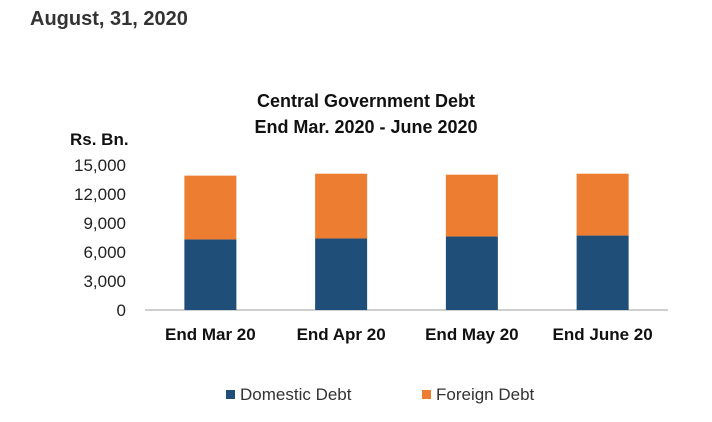 The height and width of the screenshot is (422, 712). What do you see at coordinates (603, 334) in the screenshot?
I see `x-tick-label: End June 20` at bounding box center [603, 334].